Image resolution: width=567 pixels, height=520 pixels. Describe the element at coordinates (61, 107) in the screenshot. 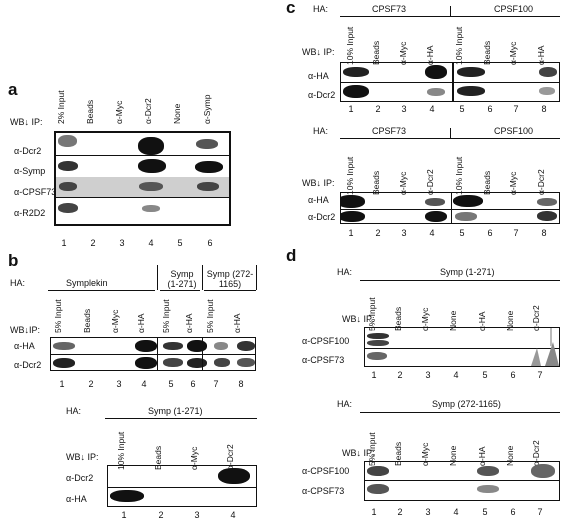

I see `lane-label: 2% Input` at that location.